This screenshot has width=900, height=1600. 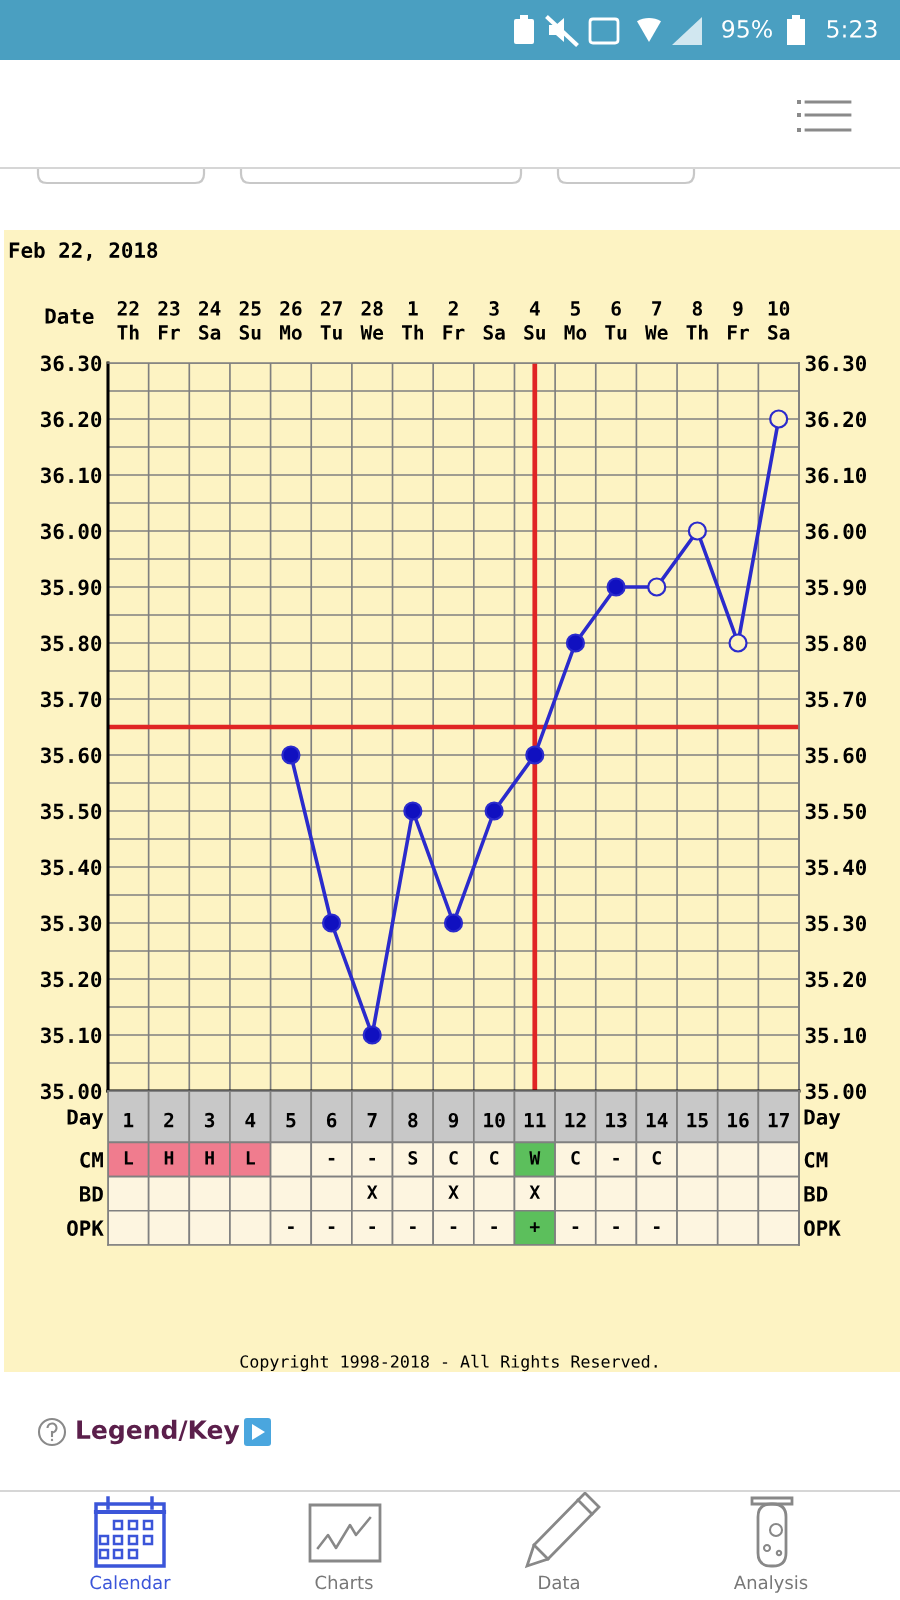 What do you see at coordinates (344, 1582) in the screenshot?
I see `text: Charts` at bounding box center [344, 1582].